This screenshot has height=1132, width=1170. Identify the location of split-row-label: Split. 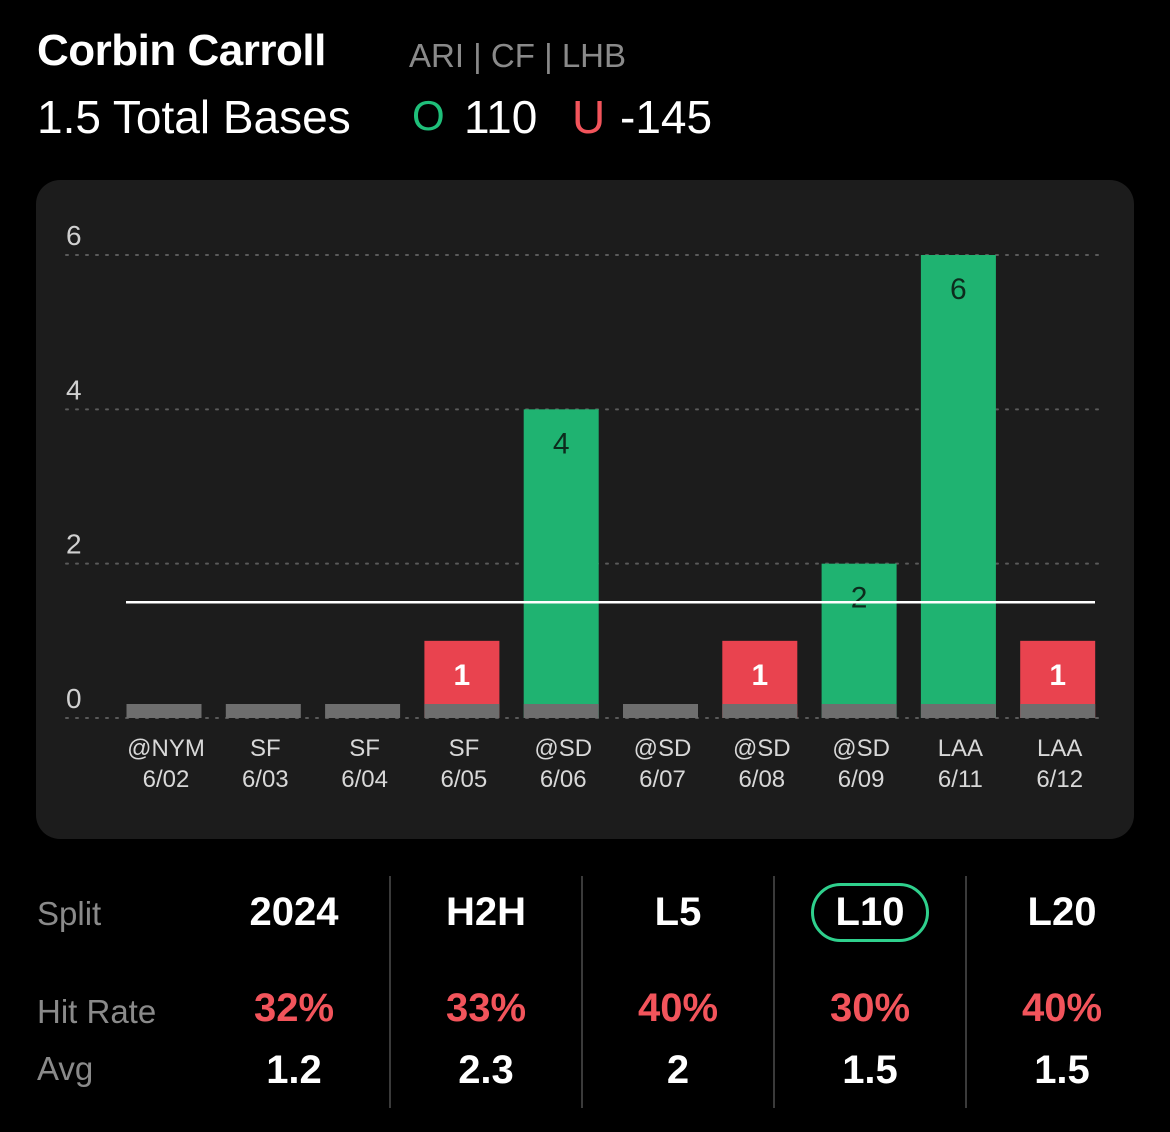
(69, 913).